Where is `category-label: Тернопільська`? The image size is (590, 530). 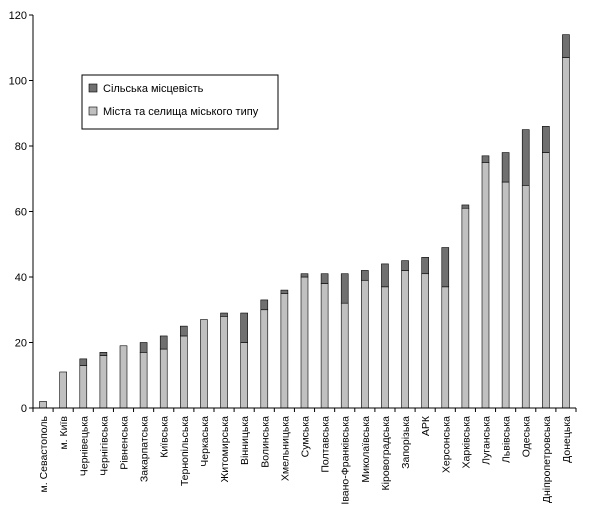 category-label: Тернопільська is located at coordinates (185, 451).